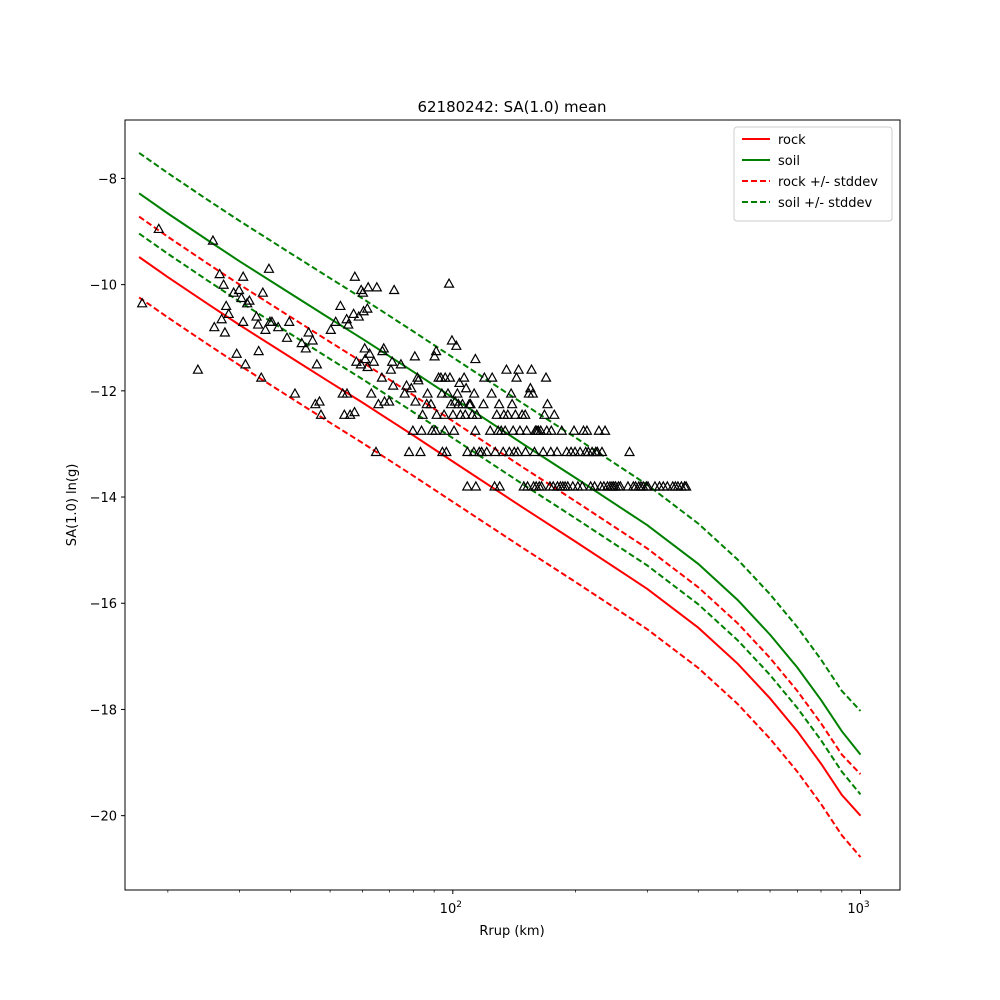 The width and height of the screenshot is (1000, 1000). What do you see at coordinates (107, 498) in the screenshot?
I see `y-axis: −8 −10 −12 −14 −16 −18 −20` at bounding box center [107, 498].